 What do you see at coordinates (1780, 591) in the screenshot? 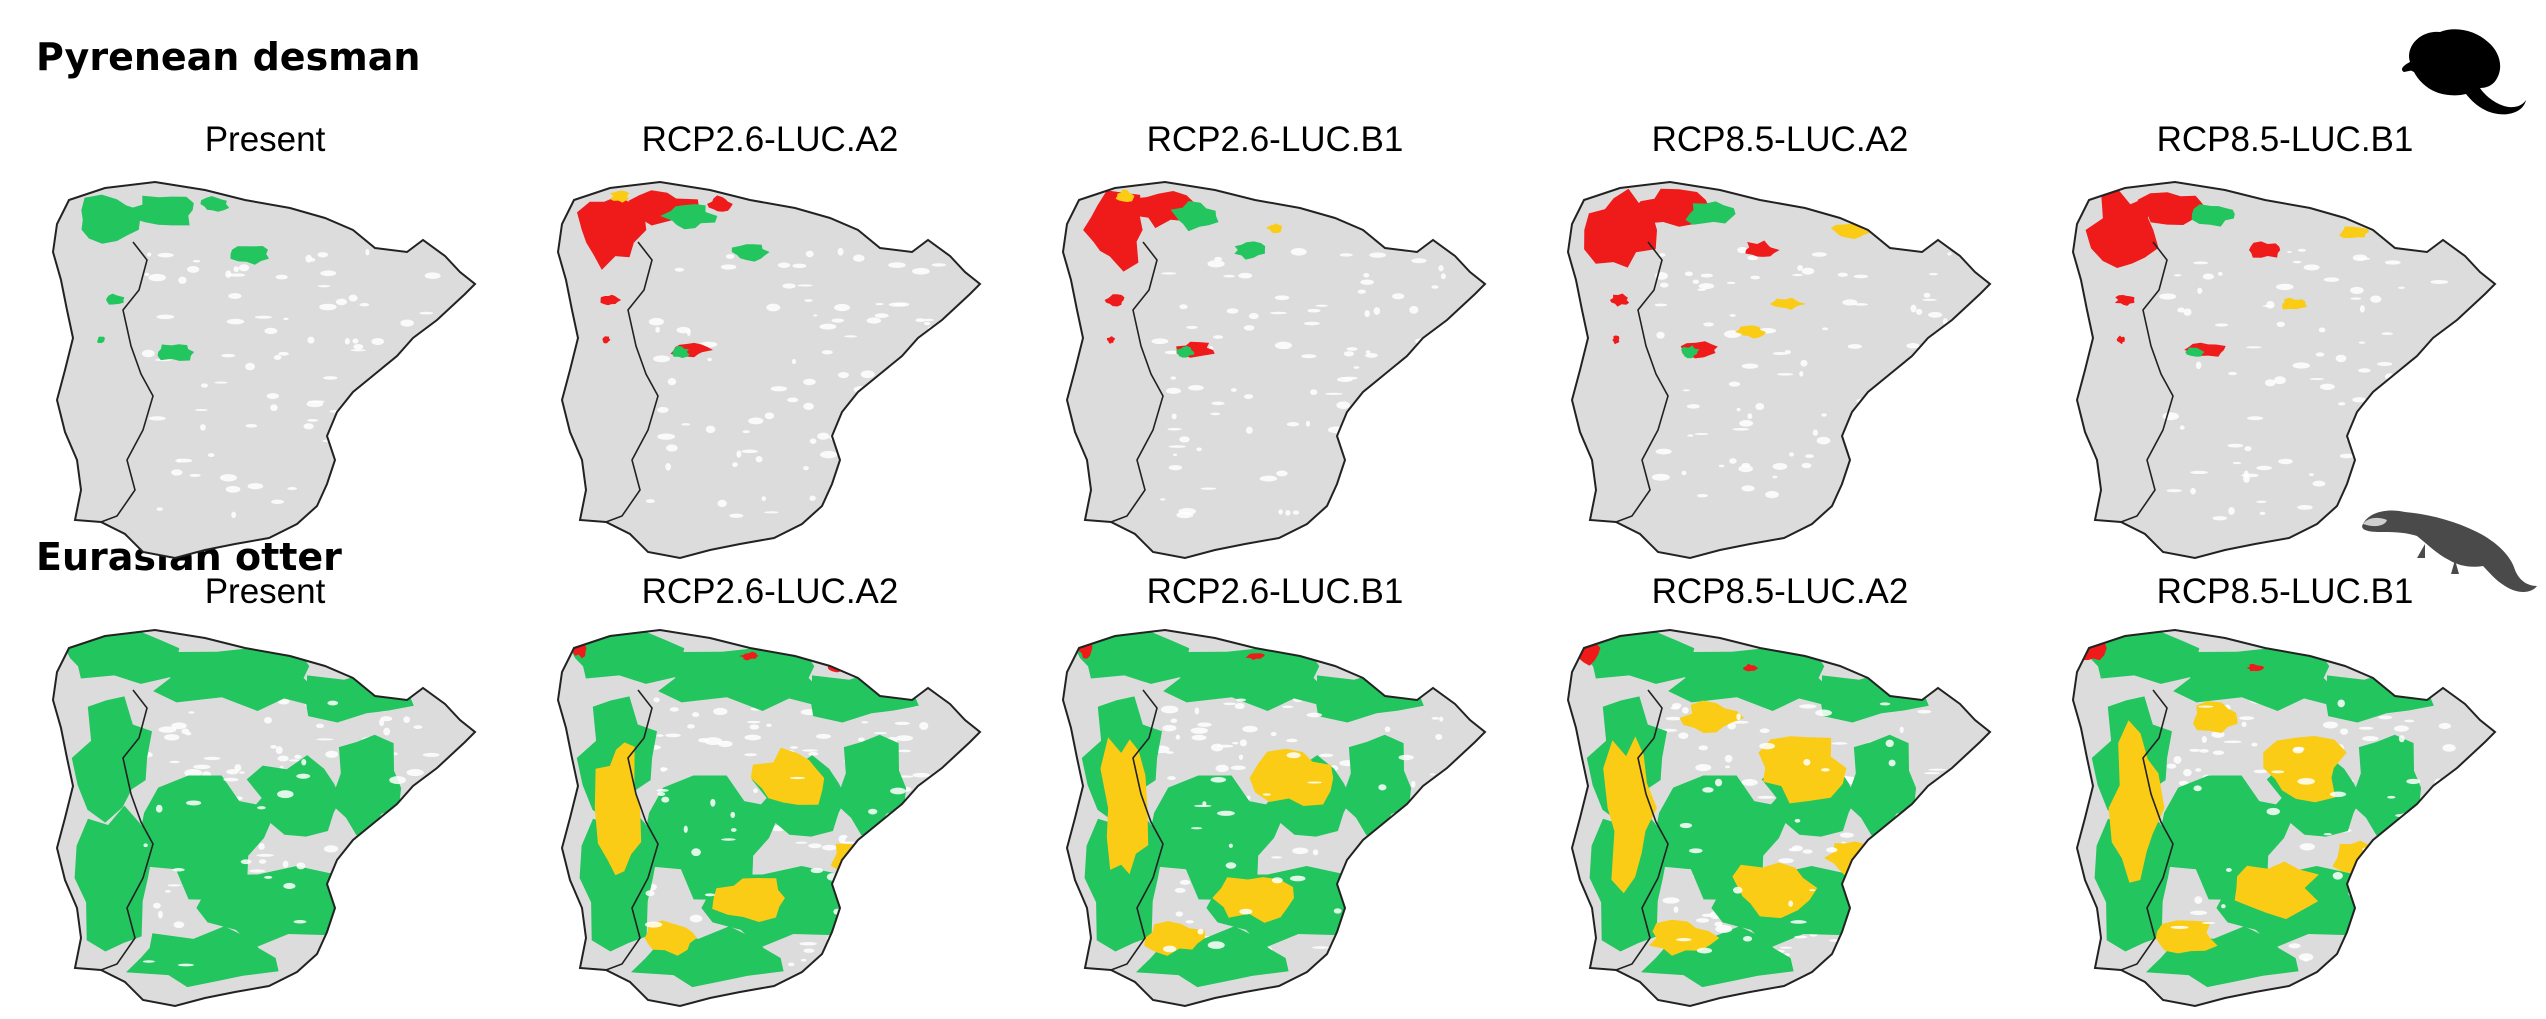
I see `scenario-label: RCP8.5-LUC.A2` at bounding box center [1780, 591].